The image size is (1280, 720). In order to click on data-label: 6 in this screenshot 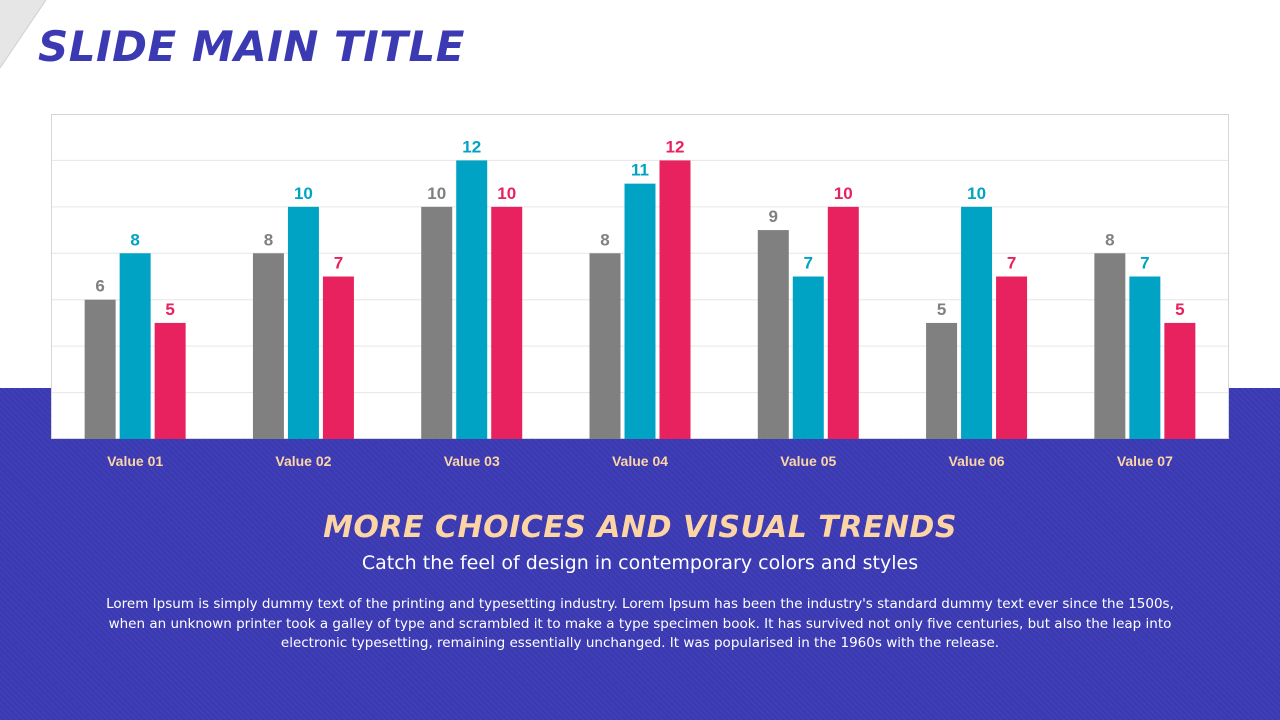, I will do `click(99, 286)`.